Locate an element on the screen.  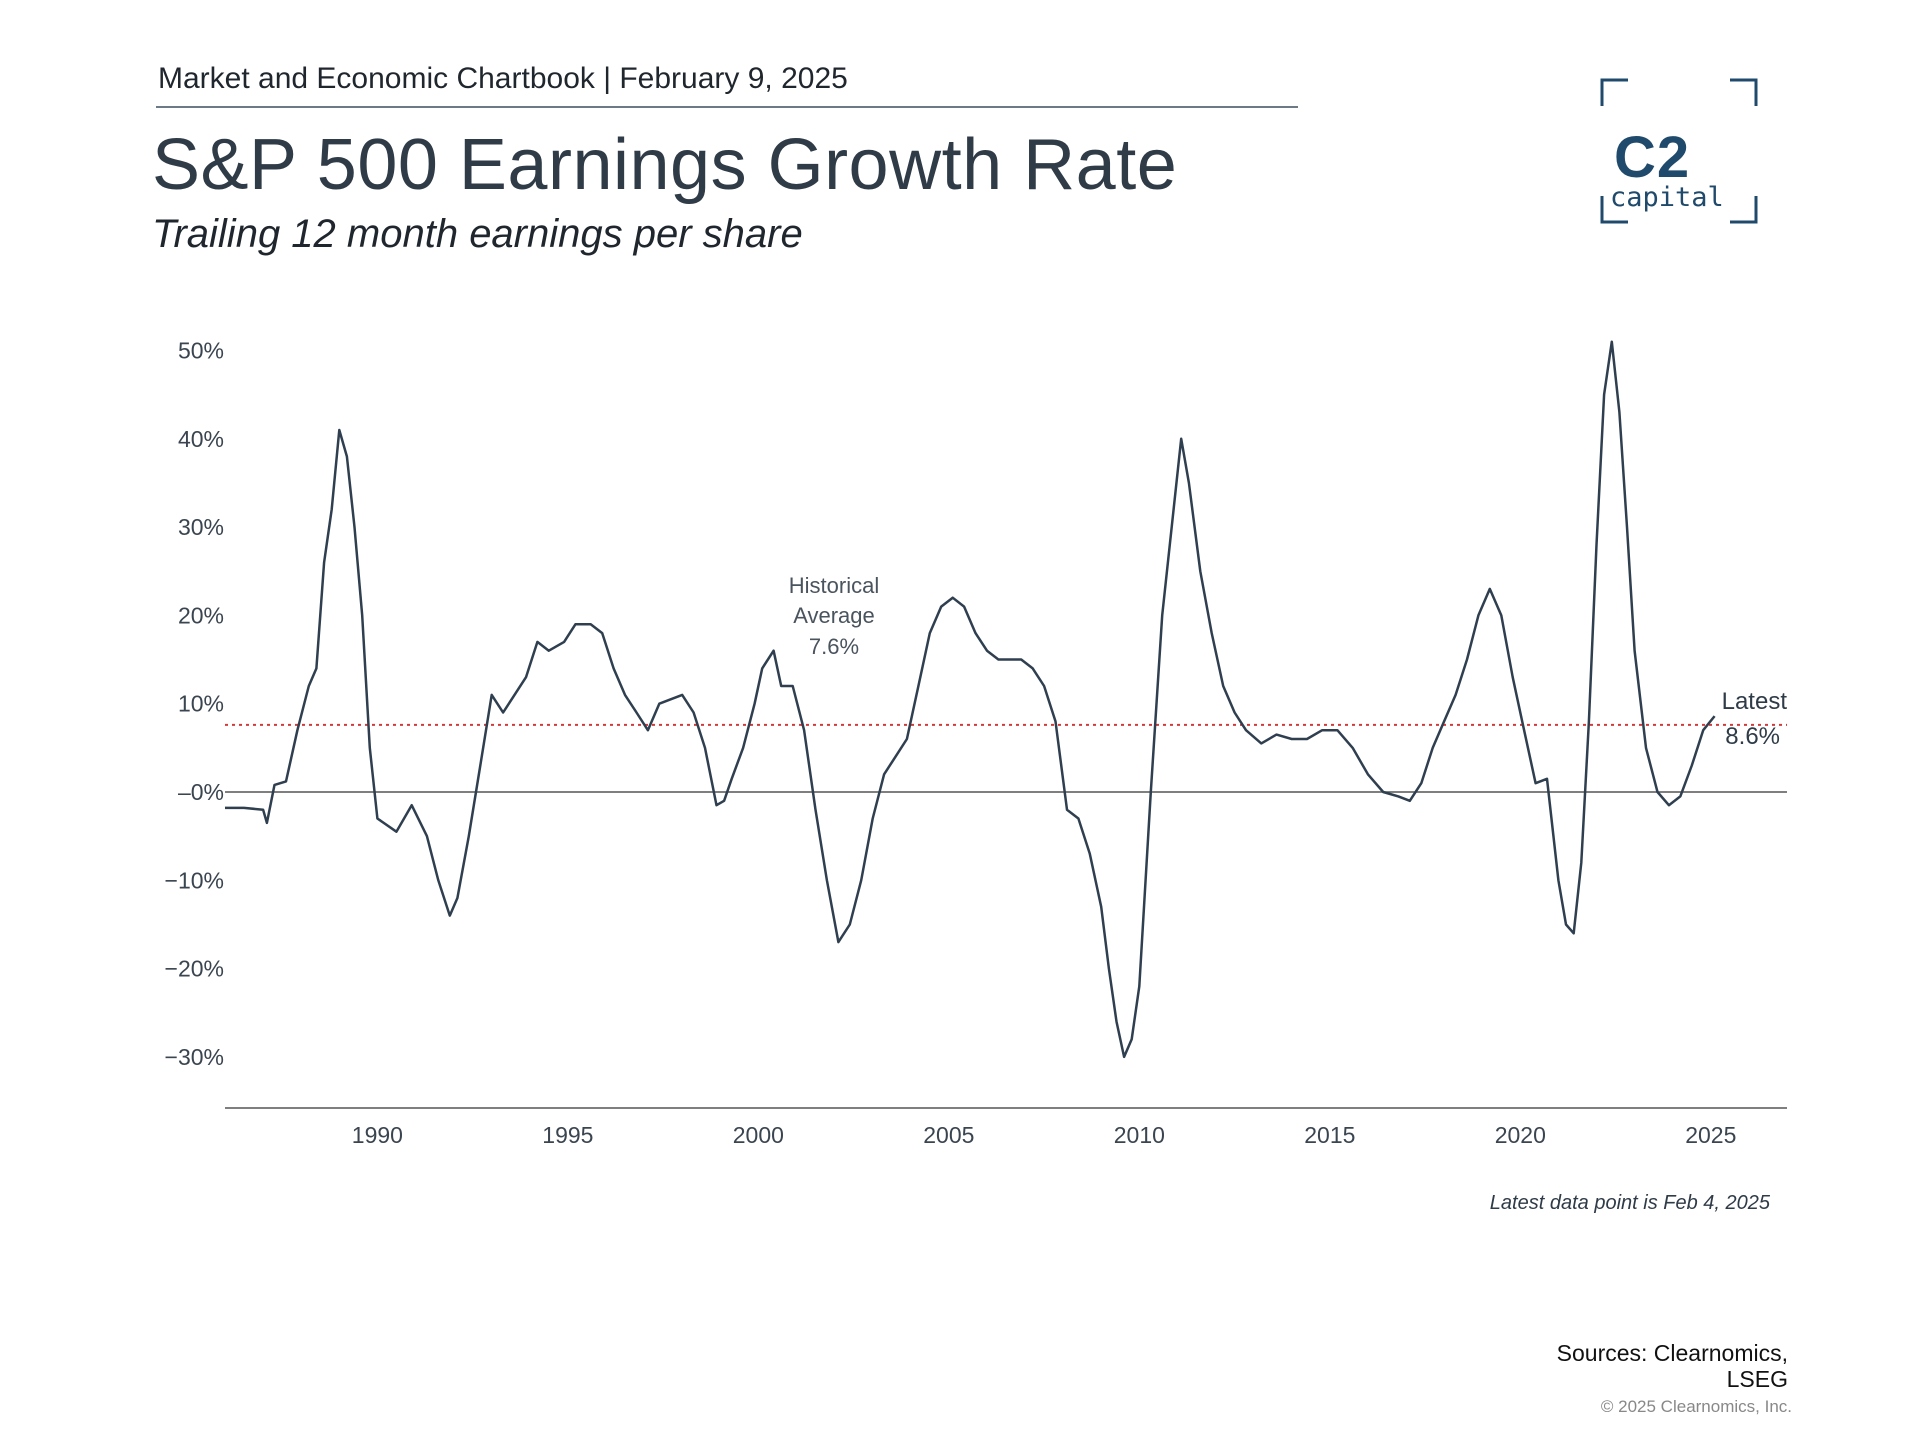
x-tick-label: 2000 is located at coordinates (758, 1135).